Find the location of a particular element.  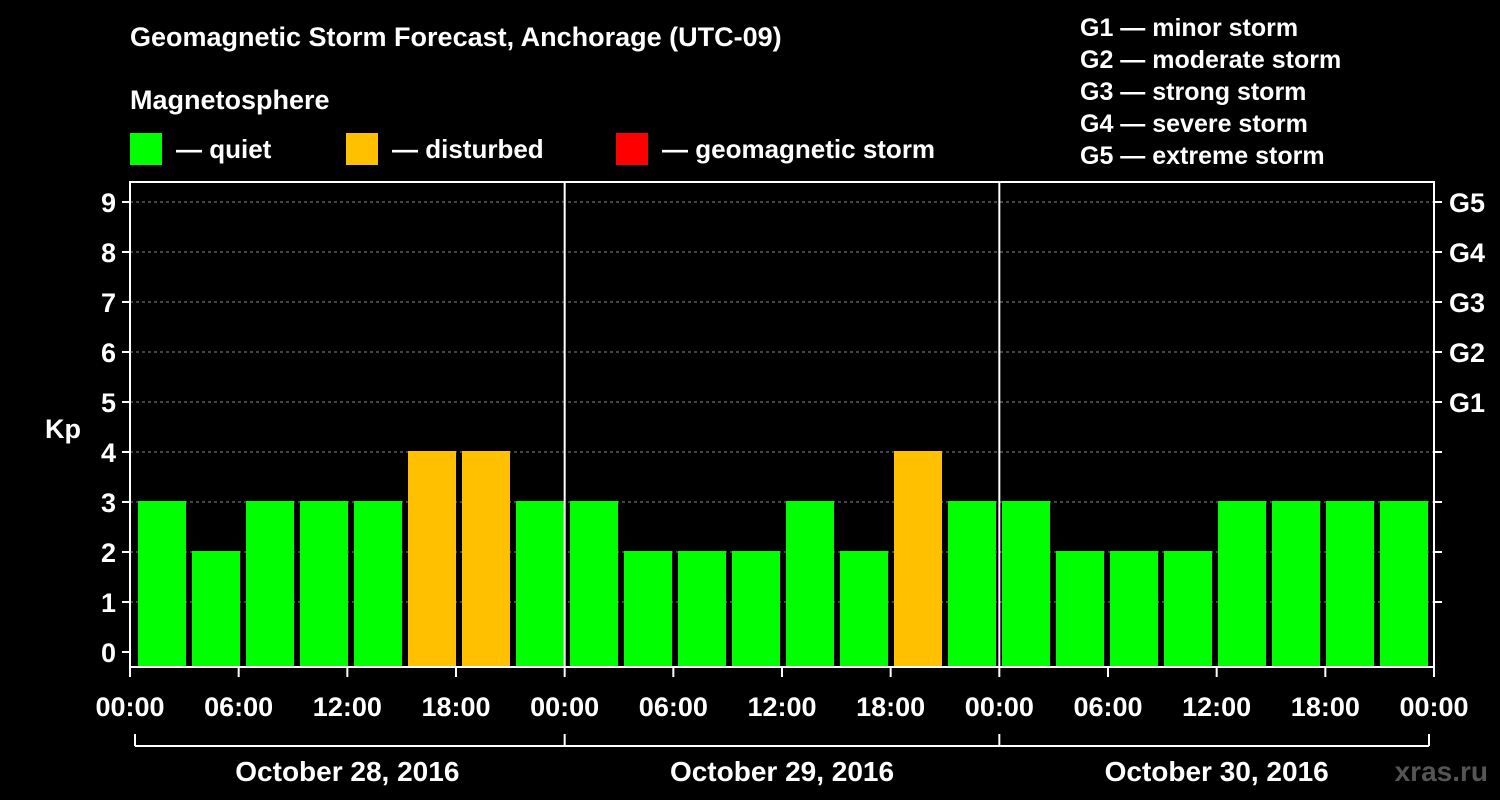

y-tick-label: 0 is located at coordinates (108, 653).